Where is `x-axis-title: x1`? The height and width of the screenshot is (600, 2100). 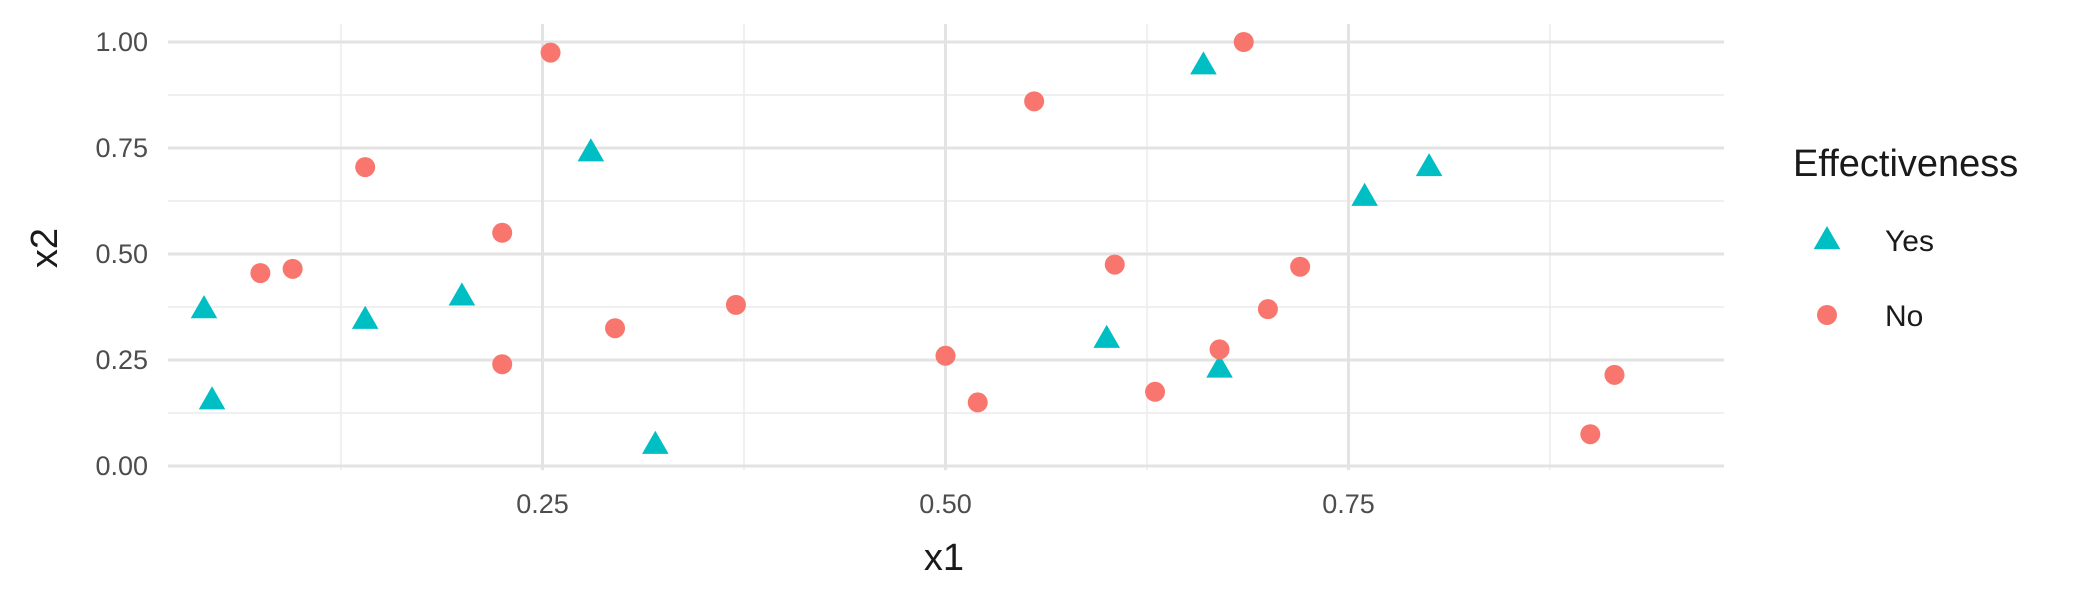 x-axis-title: x1 is located at coordinates (944, 558).